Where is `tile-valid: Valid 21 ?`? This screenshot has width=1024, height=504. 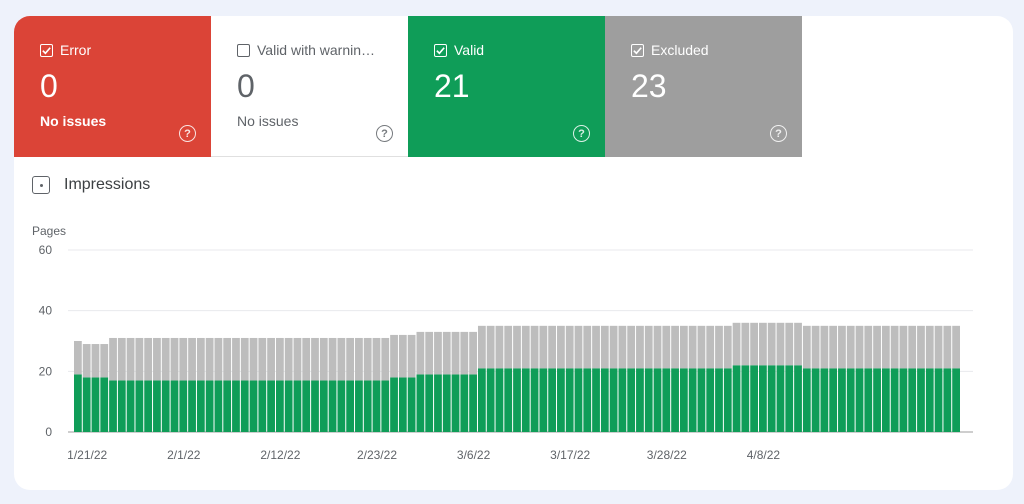 tile-valid: Valid 21 ? is located at coordinates (506, 86).